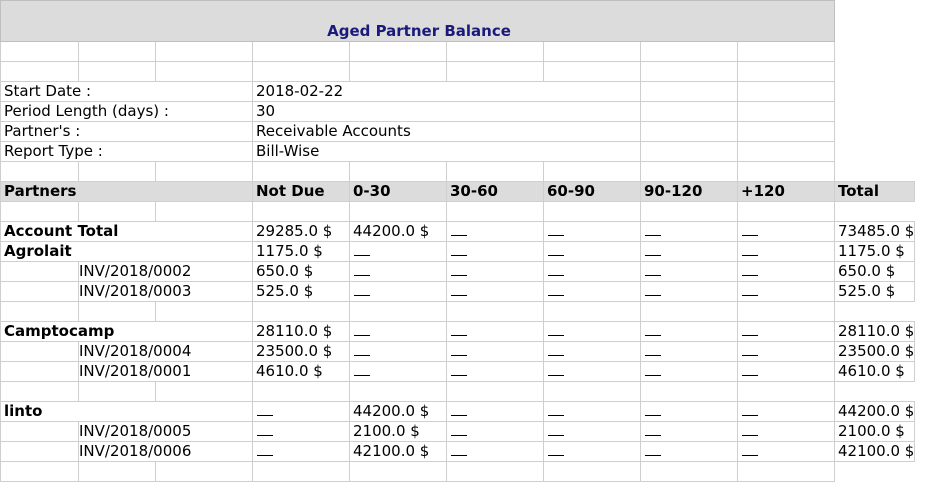 The image size is (932, 483). What do you see at coordinates (301, 371) in the screenshot?
I see `amount-not-due: 4610.0 $` at bounding box center [301, 371].